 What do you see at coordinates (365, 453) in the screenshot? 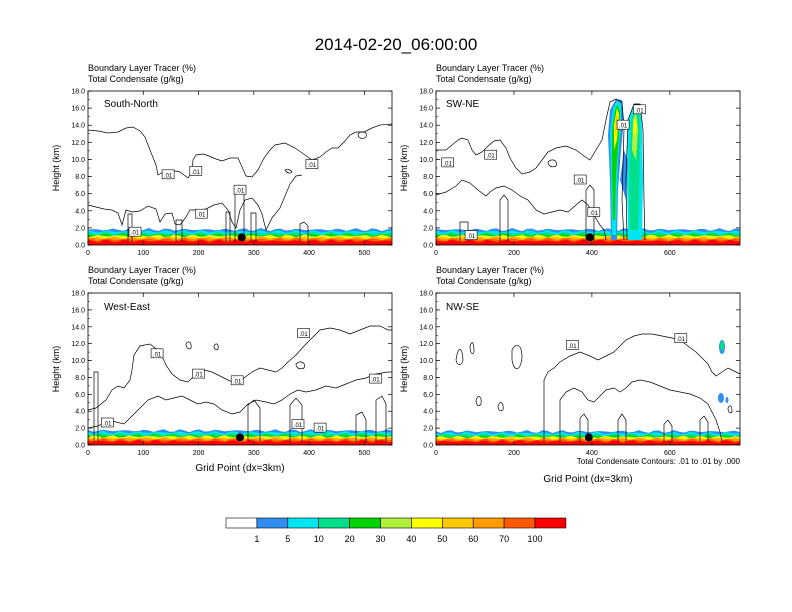
I see `x-tick-label: 500` at bounding box center [365, 453].